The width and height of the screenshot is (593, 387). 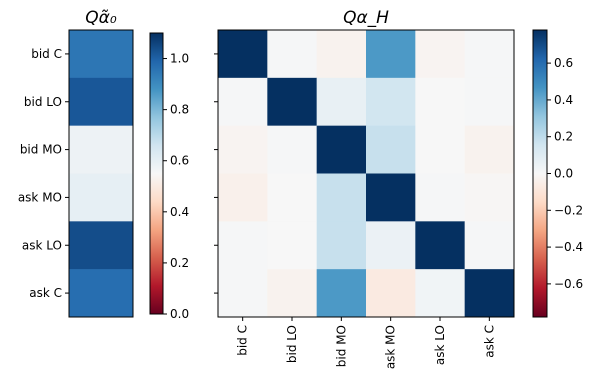 What do you see at coordinates (216, 173) in the screenshot?
I see `right-heatmap-row-ticks` at bounding box center [216, 173].